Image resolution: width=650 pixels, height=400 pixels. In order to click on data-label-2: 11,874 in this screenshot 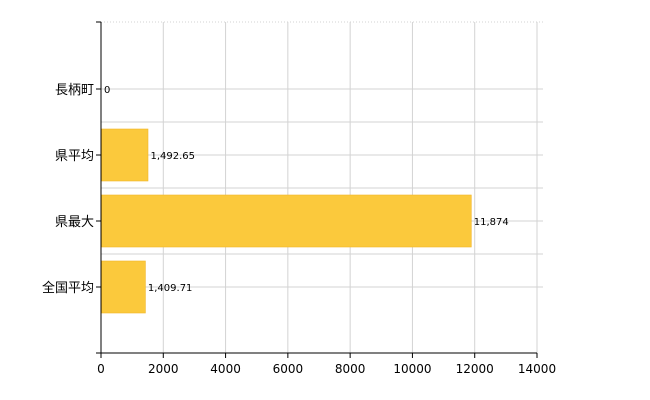, I will do `click(491, 222)`.